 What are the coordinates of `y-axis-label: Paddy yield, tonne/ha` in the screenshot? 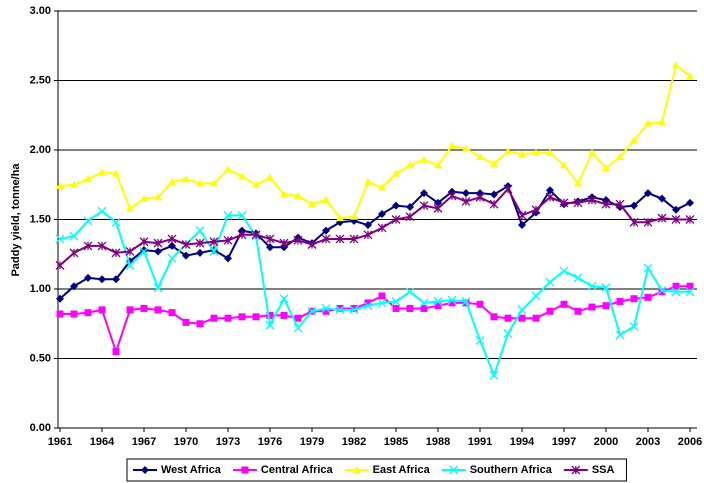 It's located at (16, 220).